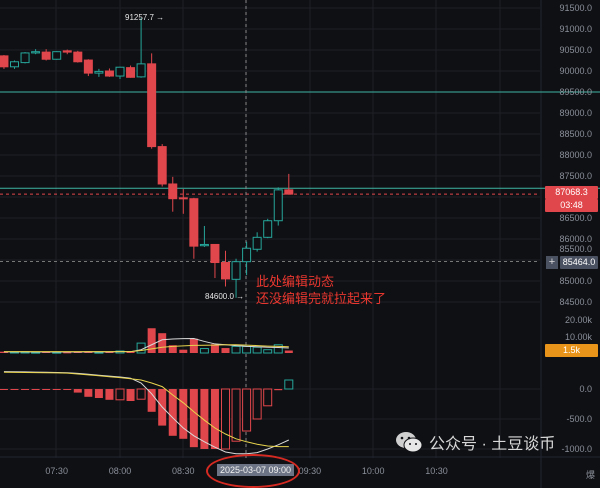 The height and width of the screenshot is (488, 600). I want to click on high-price-label: 91257.7 →, so click(145, 17).